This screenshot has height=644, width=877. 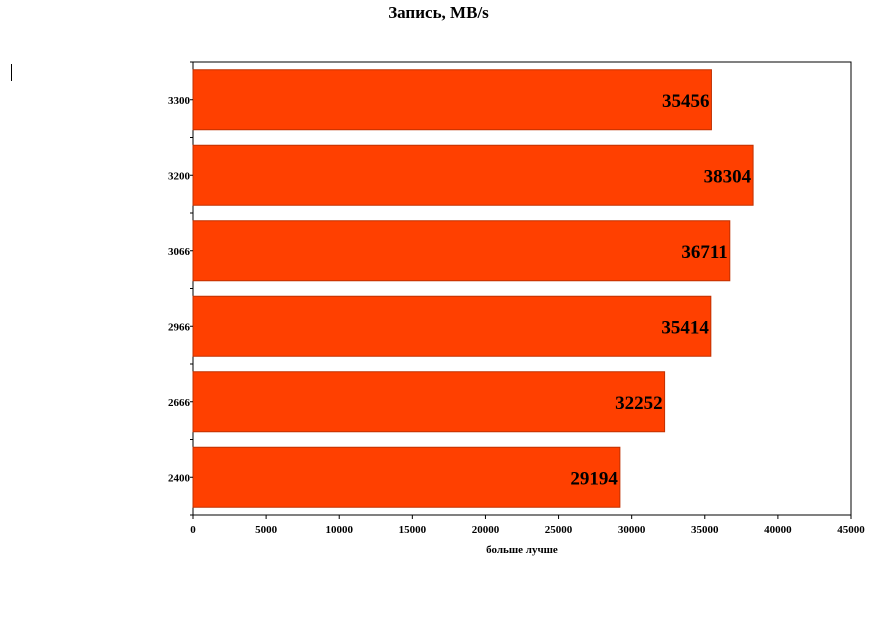 What do you see at coordinates (851, 530) in the screenshot?
I see `x-tick-label-45000: 45000` at bounding box center [851, 530].